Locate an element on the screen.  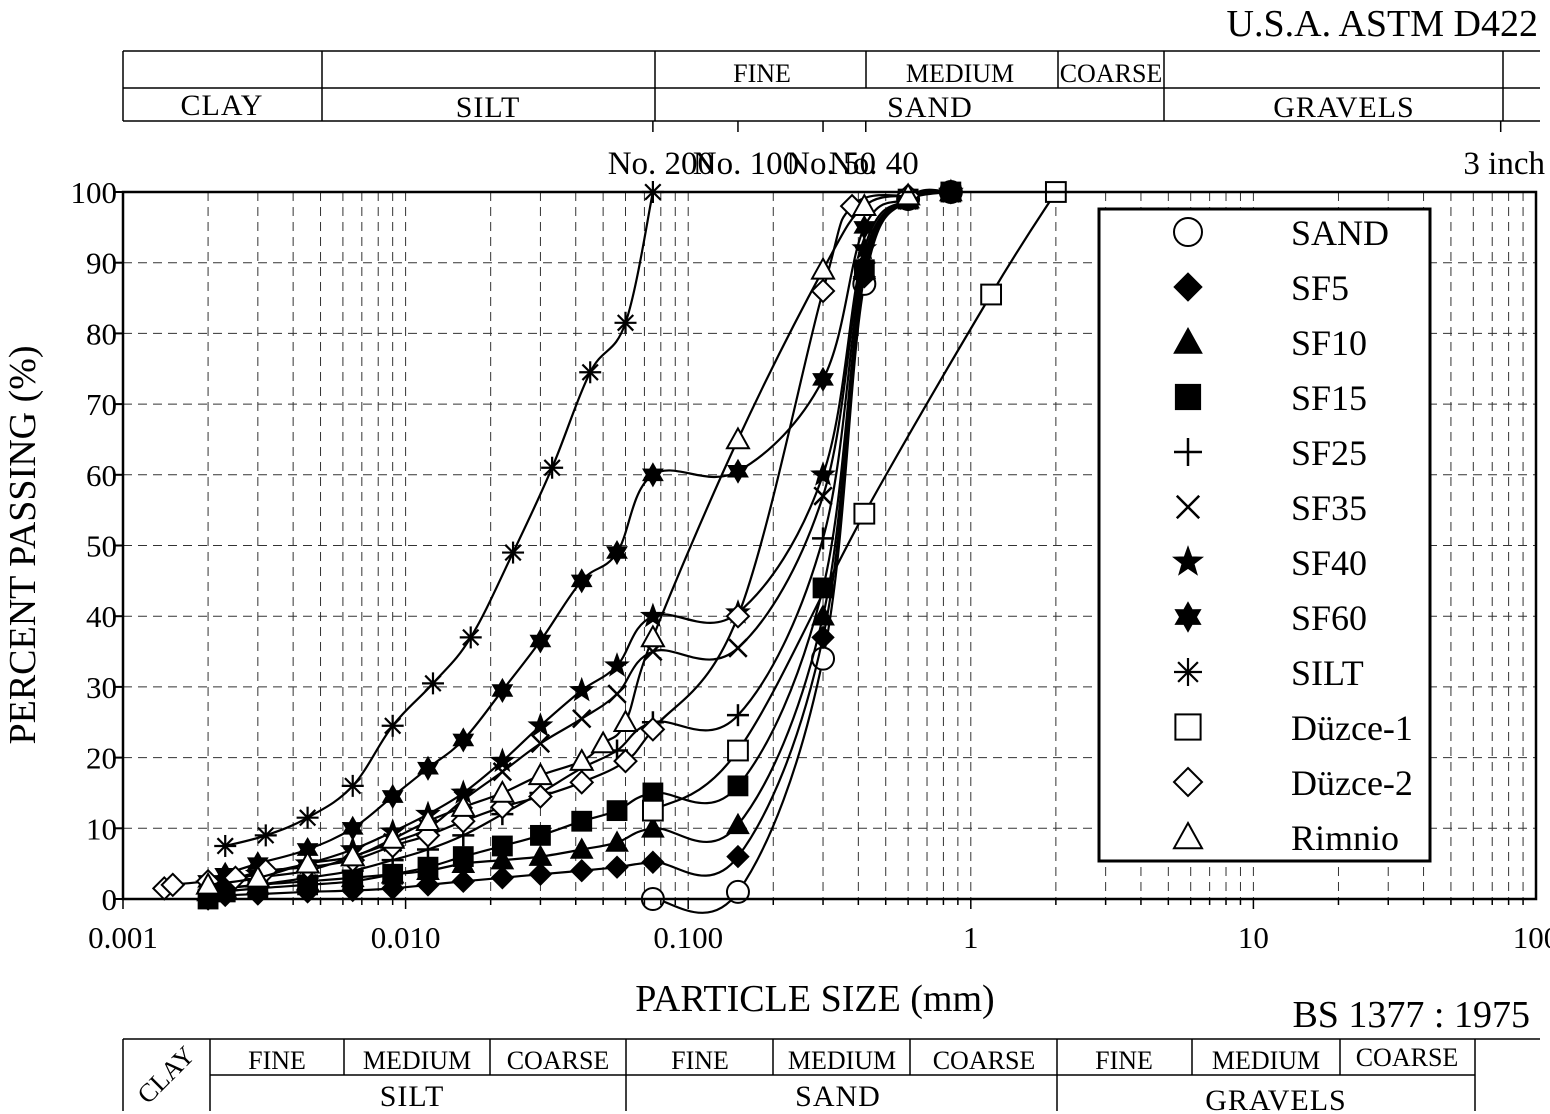
astm-standard-label: U.S.A. ASTM D422 is located at coordinates (1382, 24).